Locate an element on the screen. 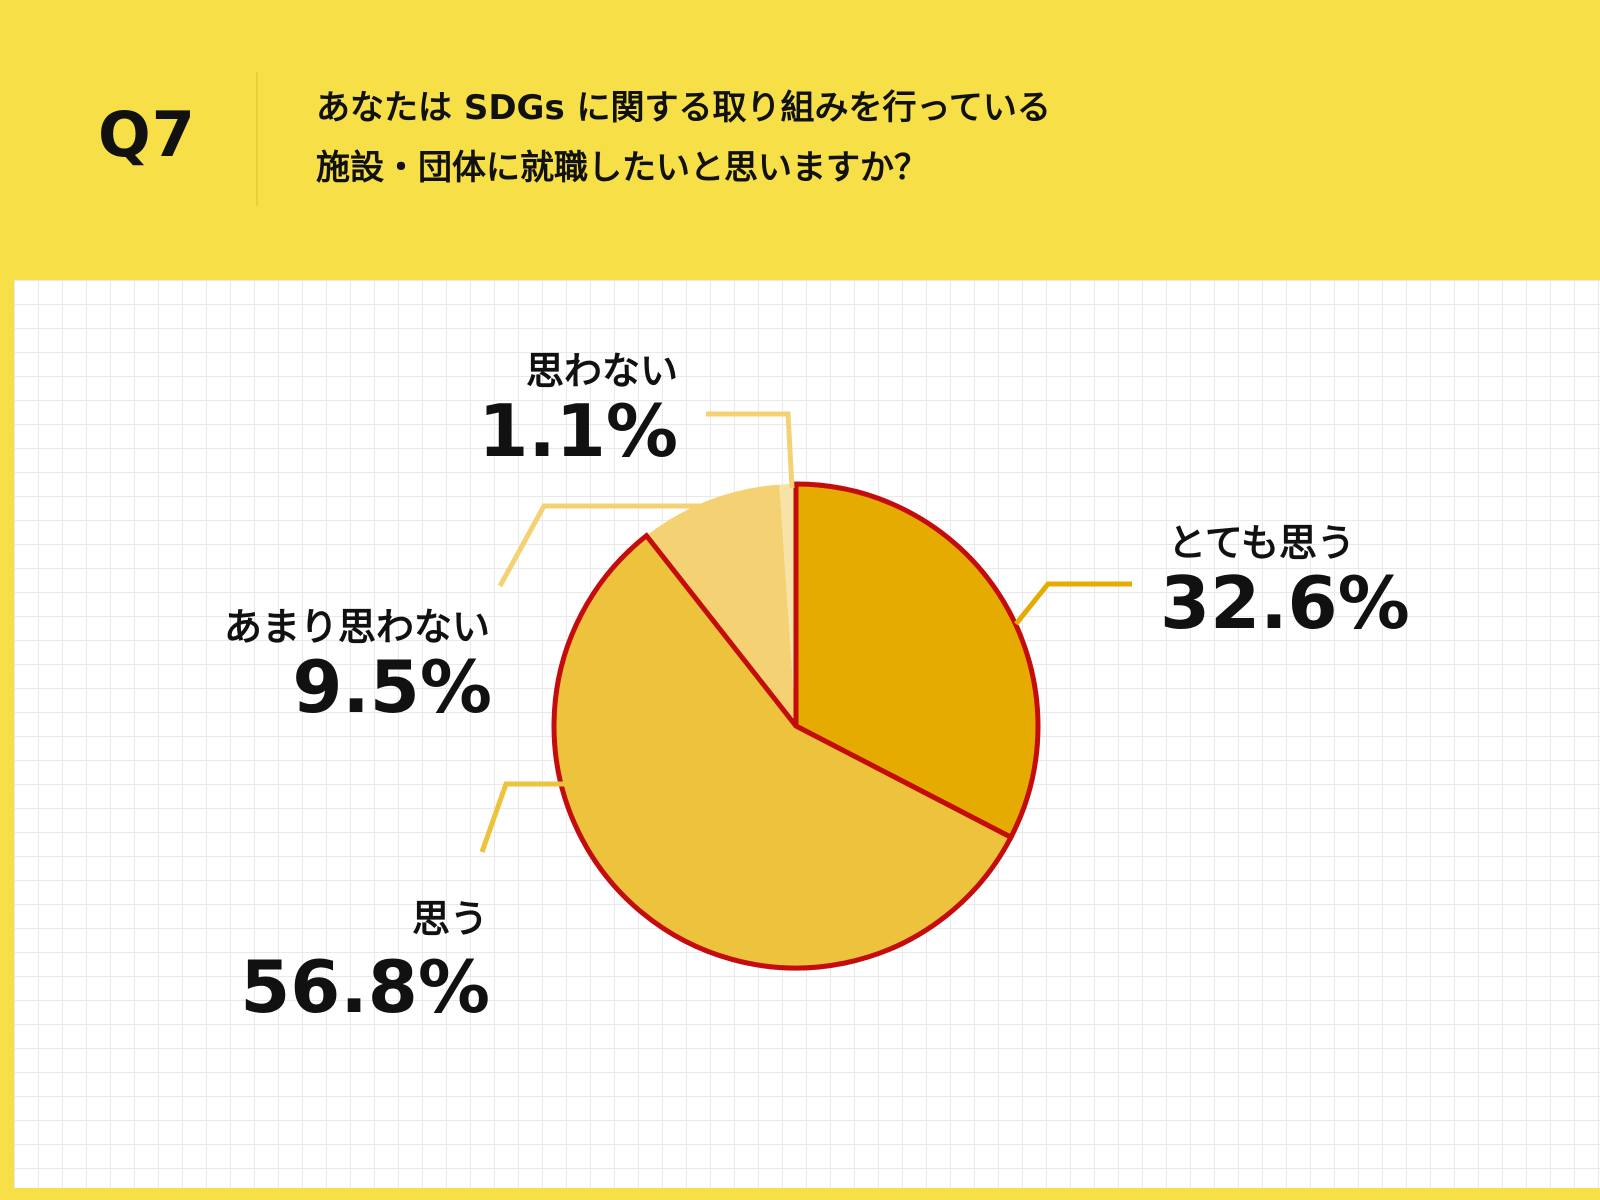  label-value-amari-omowanai: 9.5% is located at coordinates (392, 687).